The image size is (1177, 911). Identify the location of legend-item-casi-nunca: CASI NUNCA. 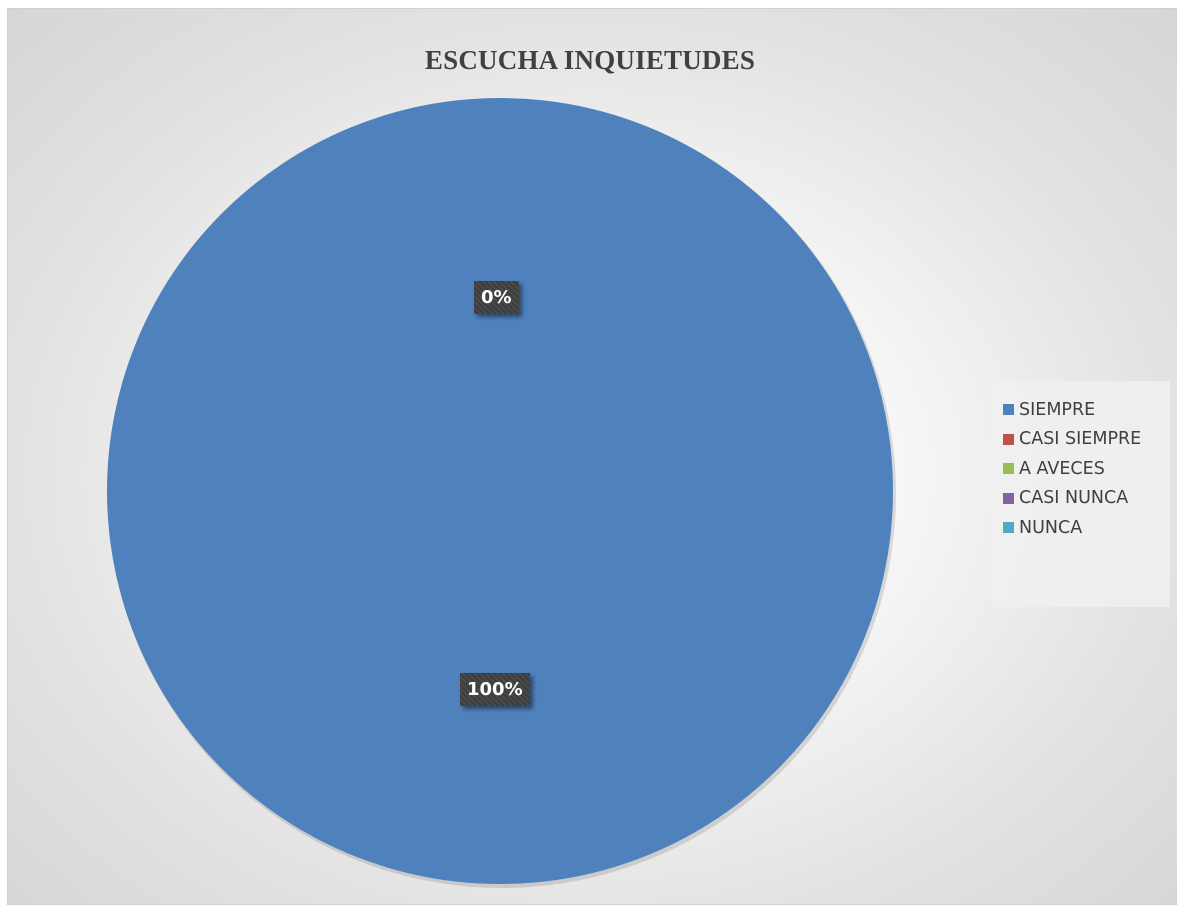
(1086, 499).